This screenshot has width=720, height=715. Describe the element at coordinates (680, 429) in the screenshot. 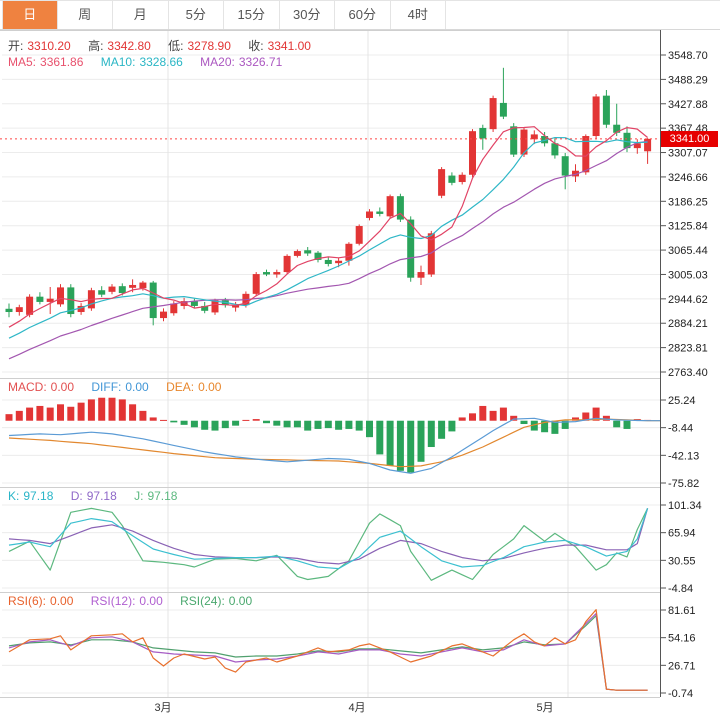

I see `svg-text: -8.44` at that location.